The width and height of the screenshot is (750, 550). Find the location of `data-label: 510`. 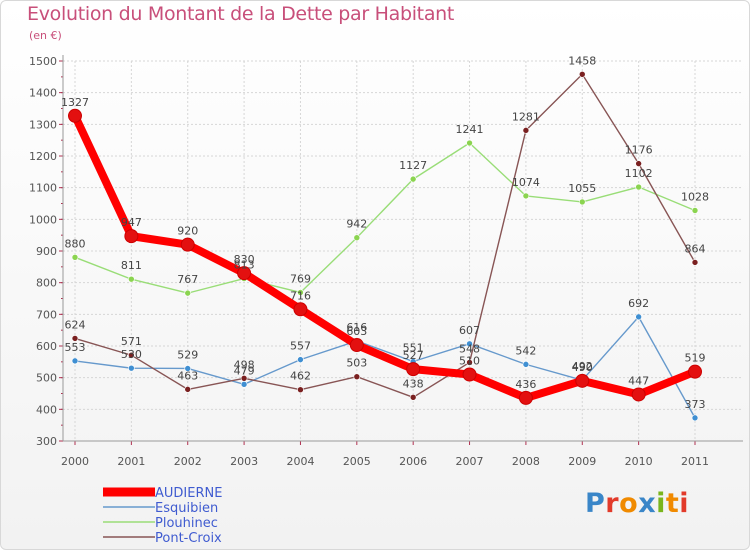

data-label: 510 is located at coordinates (469, 361).